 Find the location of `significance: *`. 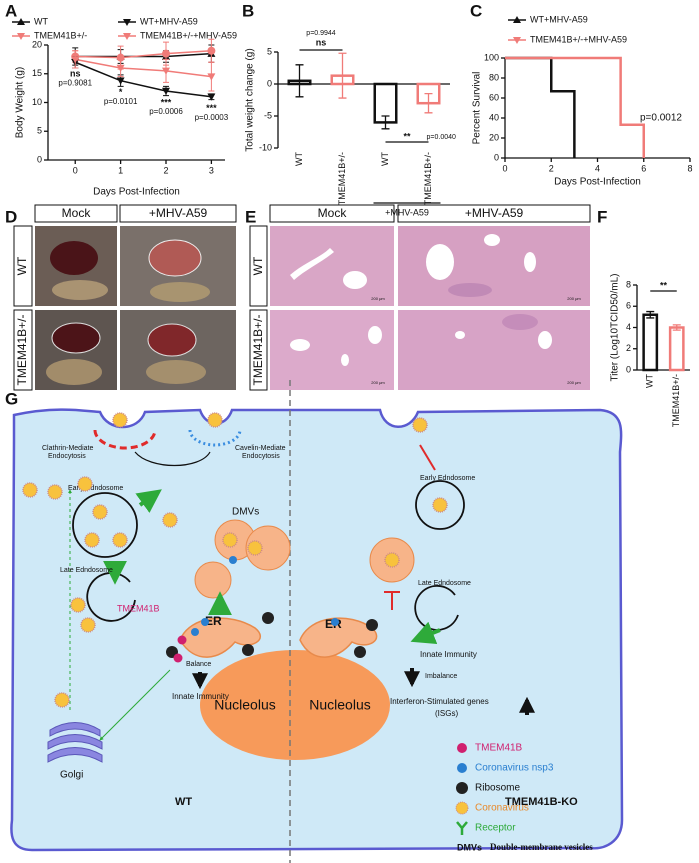

significance: * is located at coordinates (121, 92).